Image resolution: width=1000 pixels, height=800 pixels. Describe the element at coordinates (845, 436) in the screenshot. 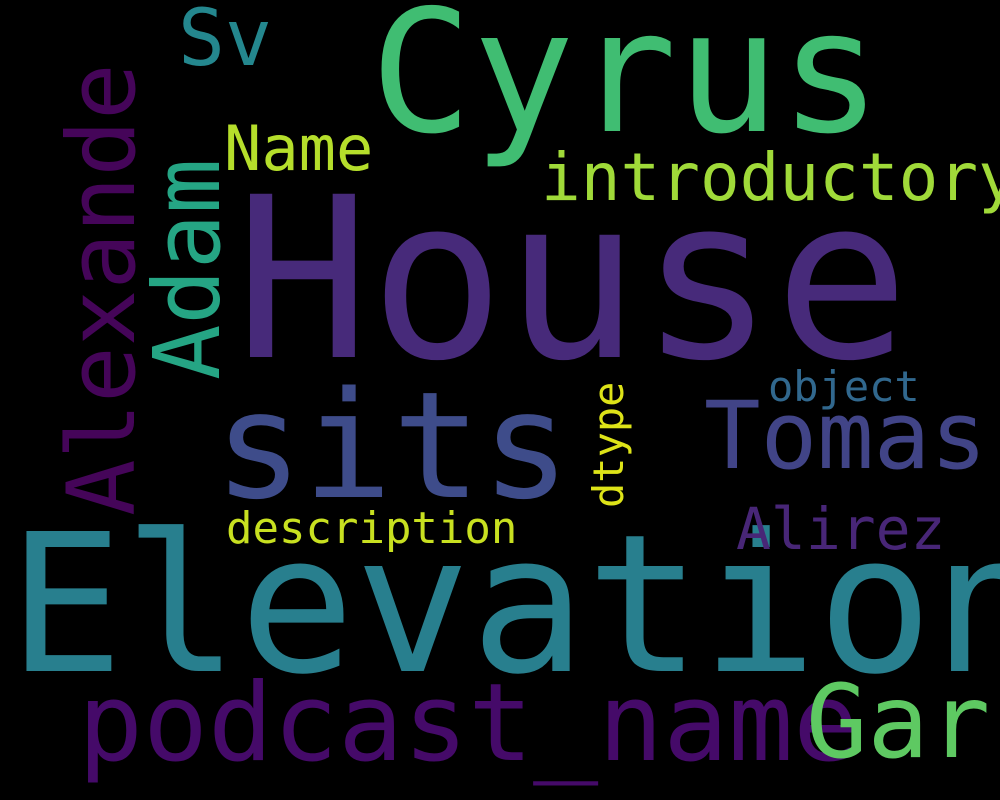

I see `word-tomas: Tomas` at that location.